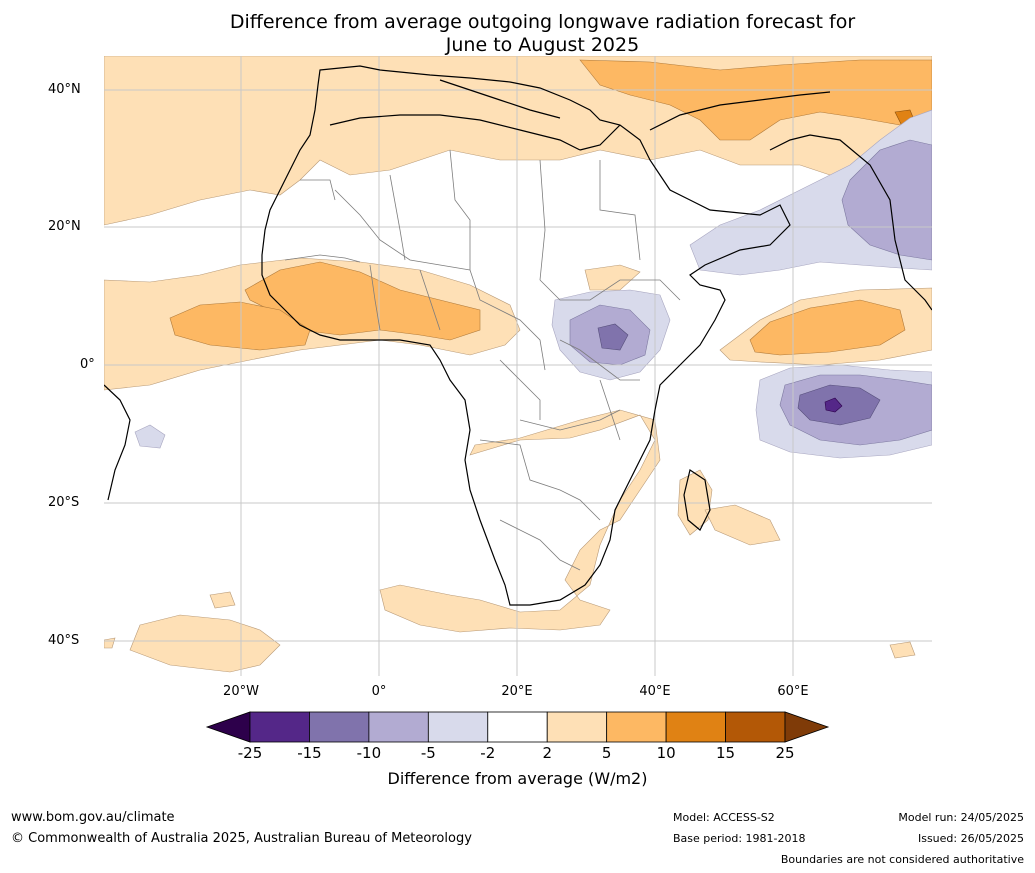 This screenshot has height=873, width=1035. Describe the element at coordinates (428, 753) in the screenshot. I see `colorbar-tick-label: -5` at that location.